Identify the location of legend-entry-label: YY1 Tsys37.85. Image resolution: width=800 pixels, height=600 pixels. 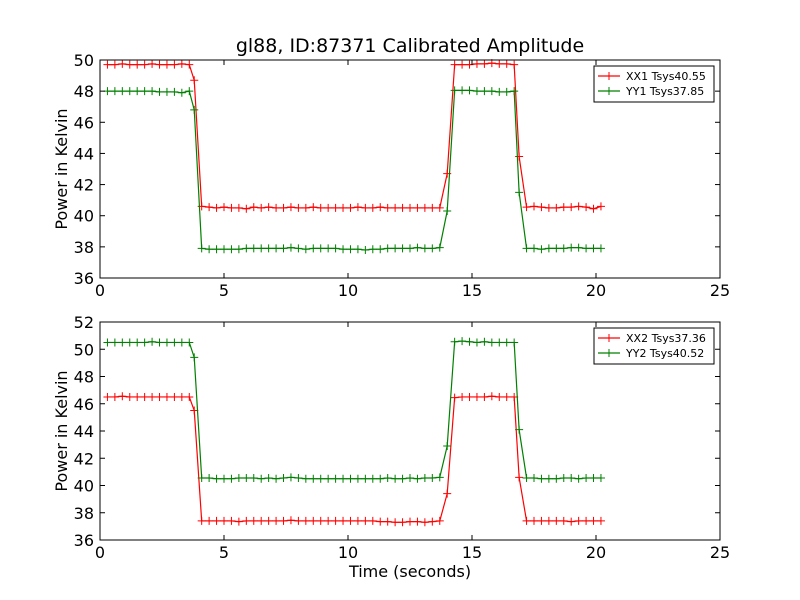
(664, 91).